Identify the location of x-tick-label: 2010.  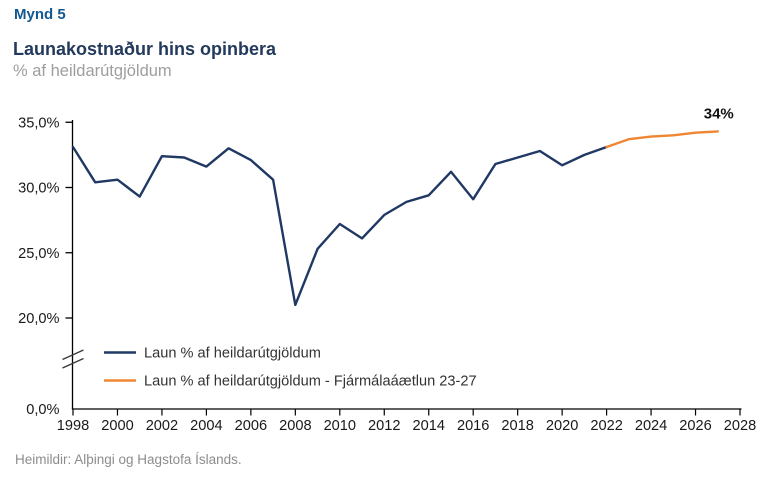
(340, 426).